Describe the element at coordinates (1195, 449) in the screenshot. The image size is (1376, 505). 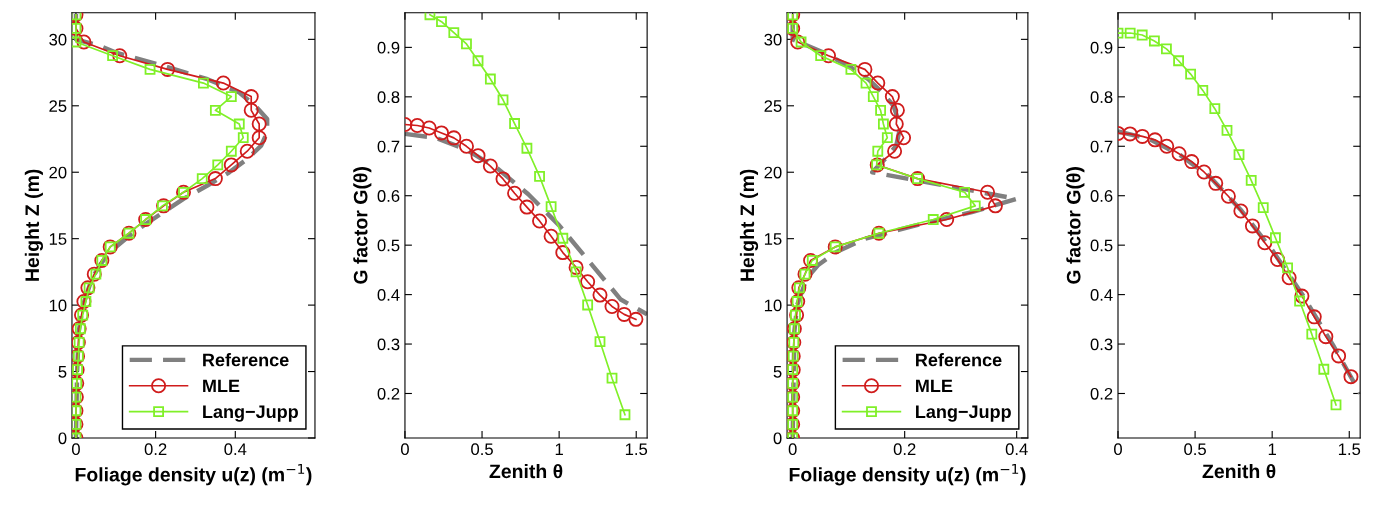
I see `x-tick-label: 0.5` at that location.